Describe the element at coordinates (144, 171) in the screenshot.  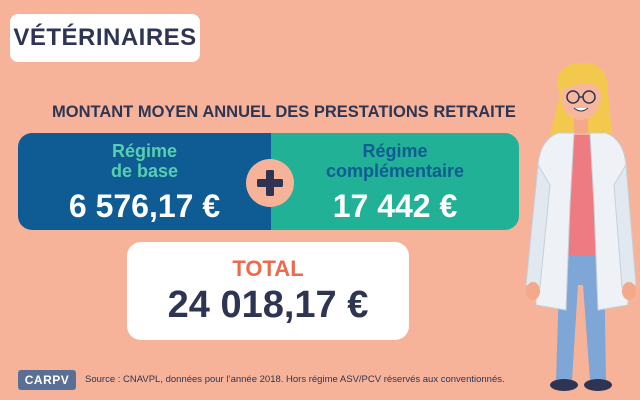
I see `base-regime-label-line2: de base` at that location.